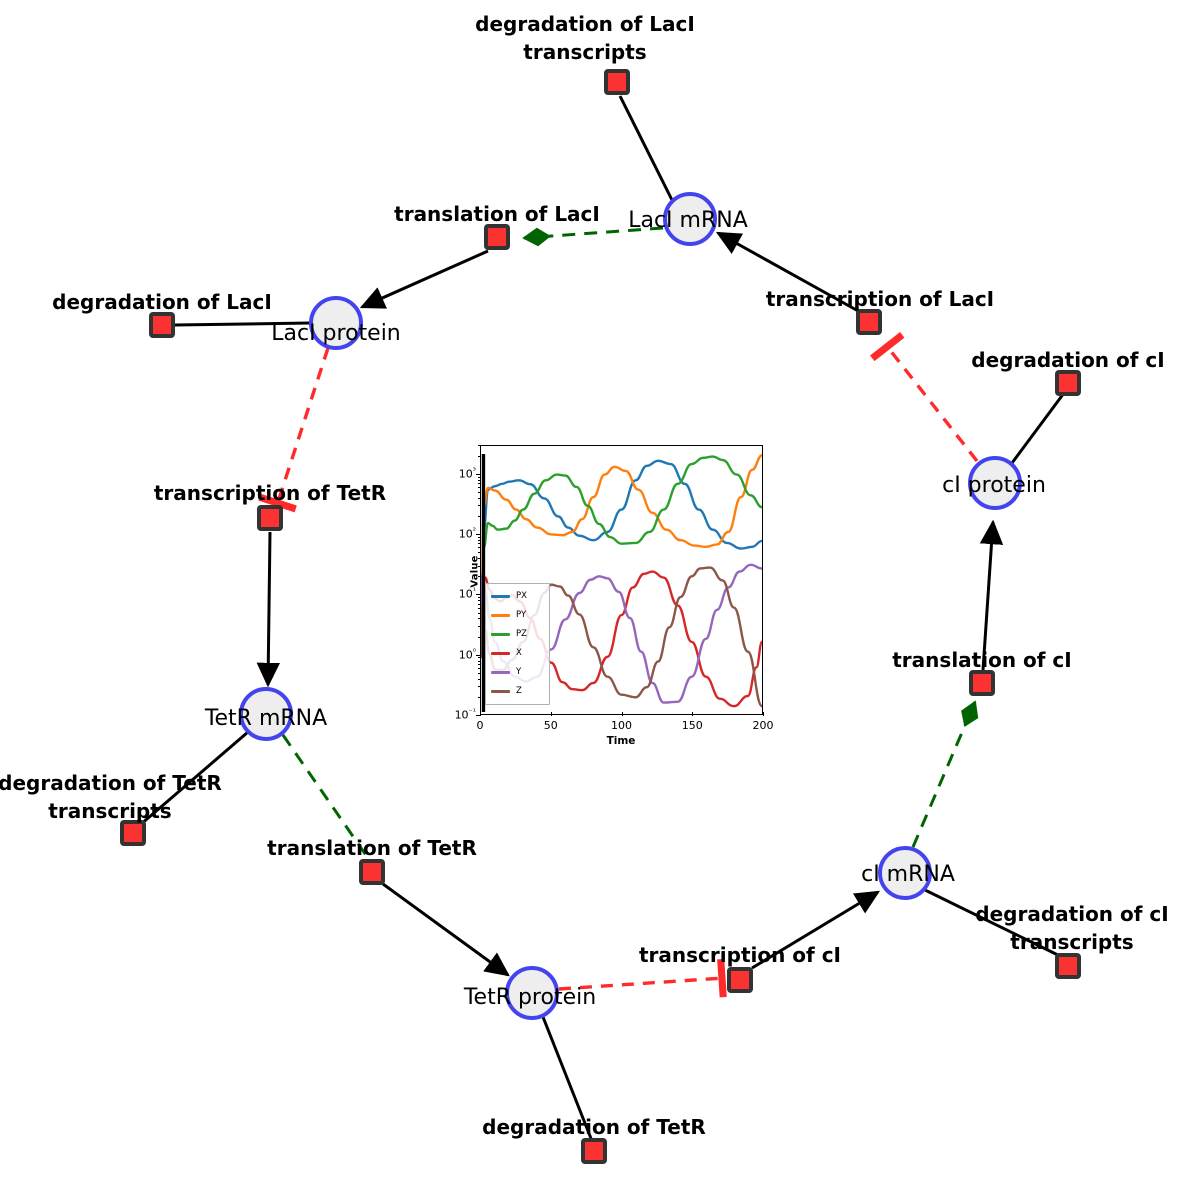  What do you see at coordinates (497, 214) in the screenshot?
I see `reaction-label-translation-laci: translation of LacI` at bounding box center [497, 214].